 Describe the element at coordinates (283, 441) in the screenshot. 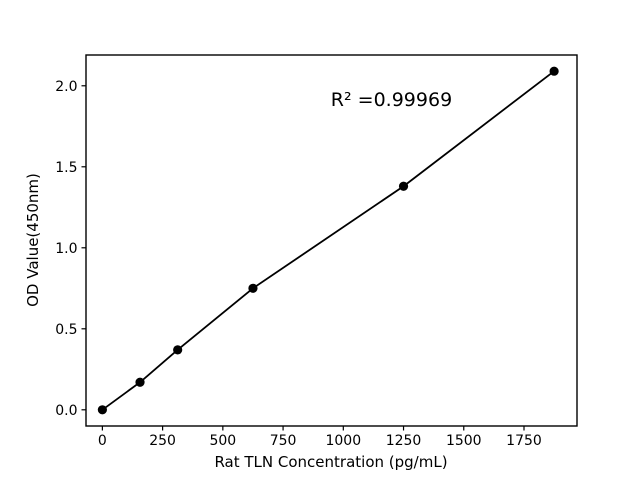

I see `x-tick-label: 750` at that location.